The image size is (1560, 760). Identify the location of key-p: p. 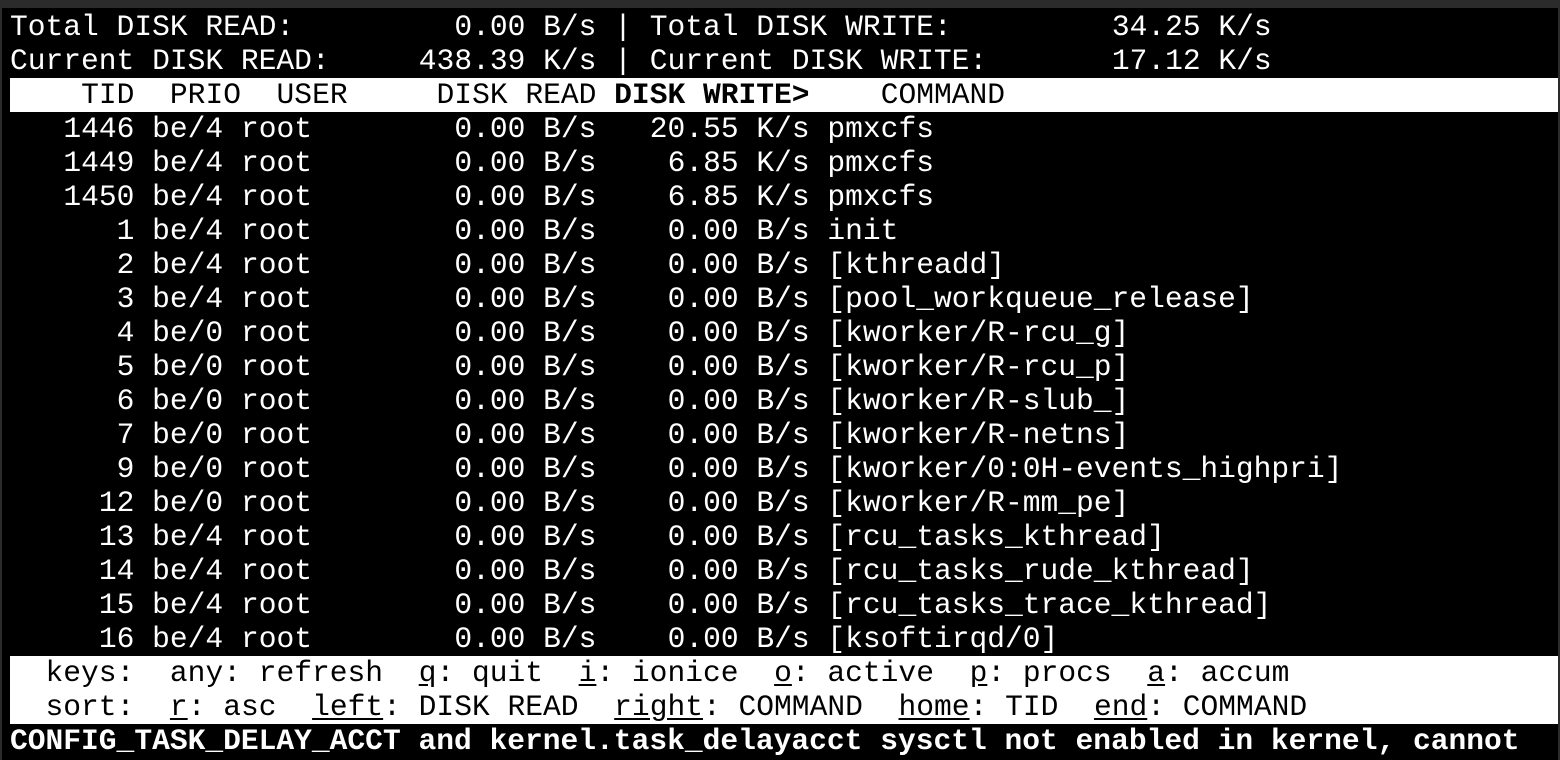
(978, 673).